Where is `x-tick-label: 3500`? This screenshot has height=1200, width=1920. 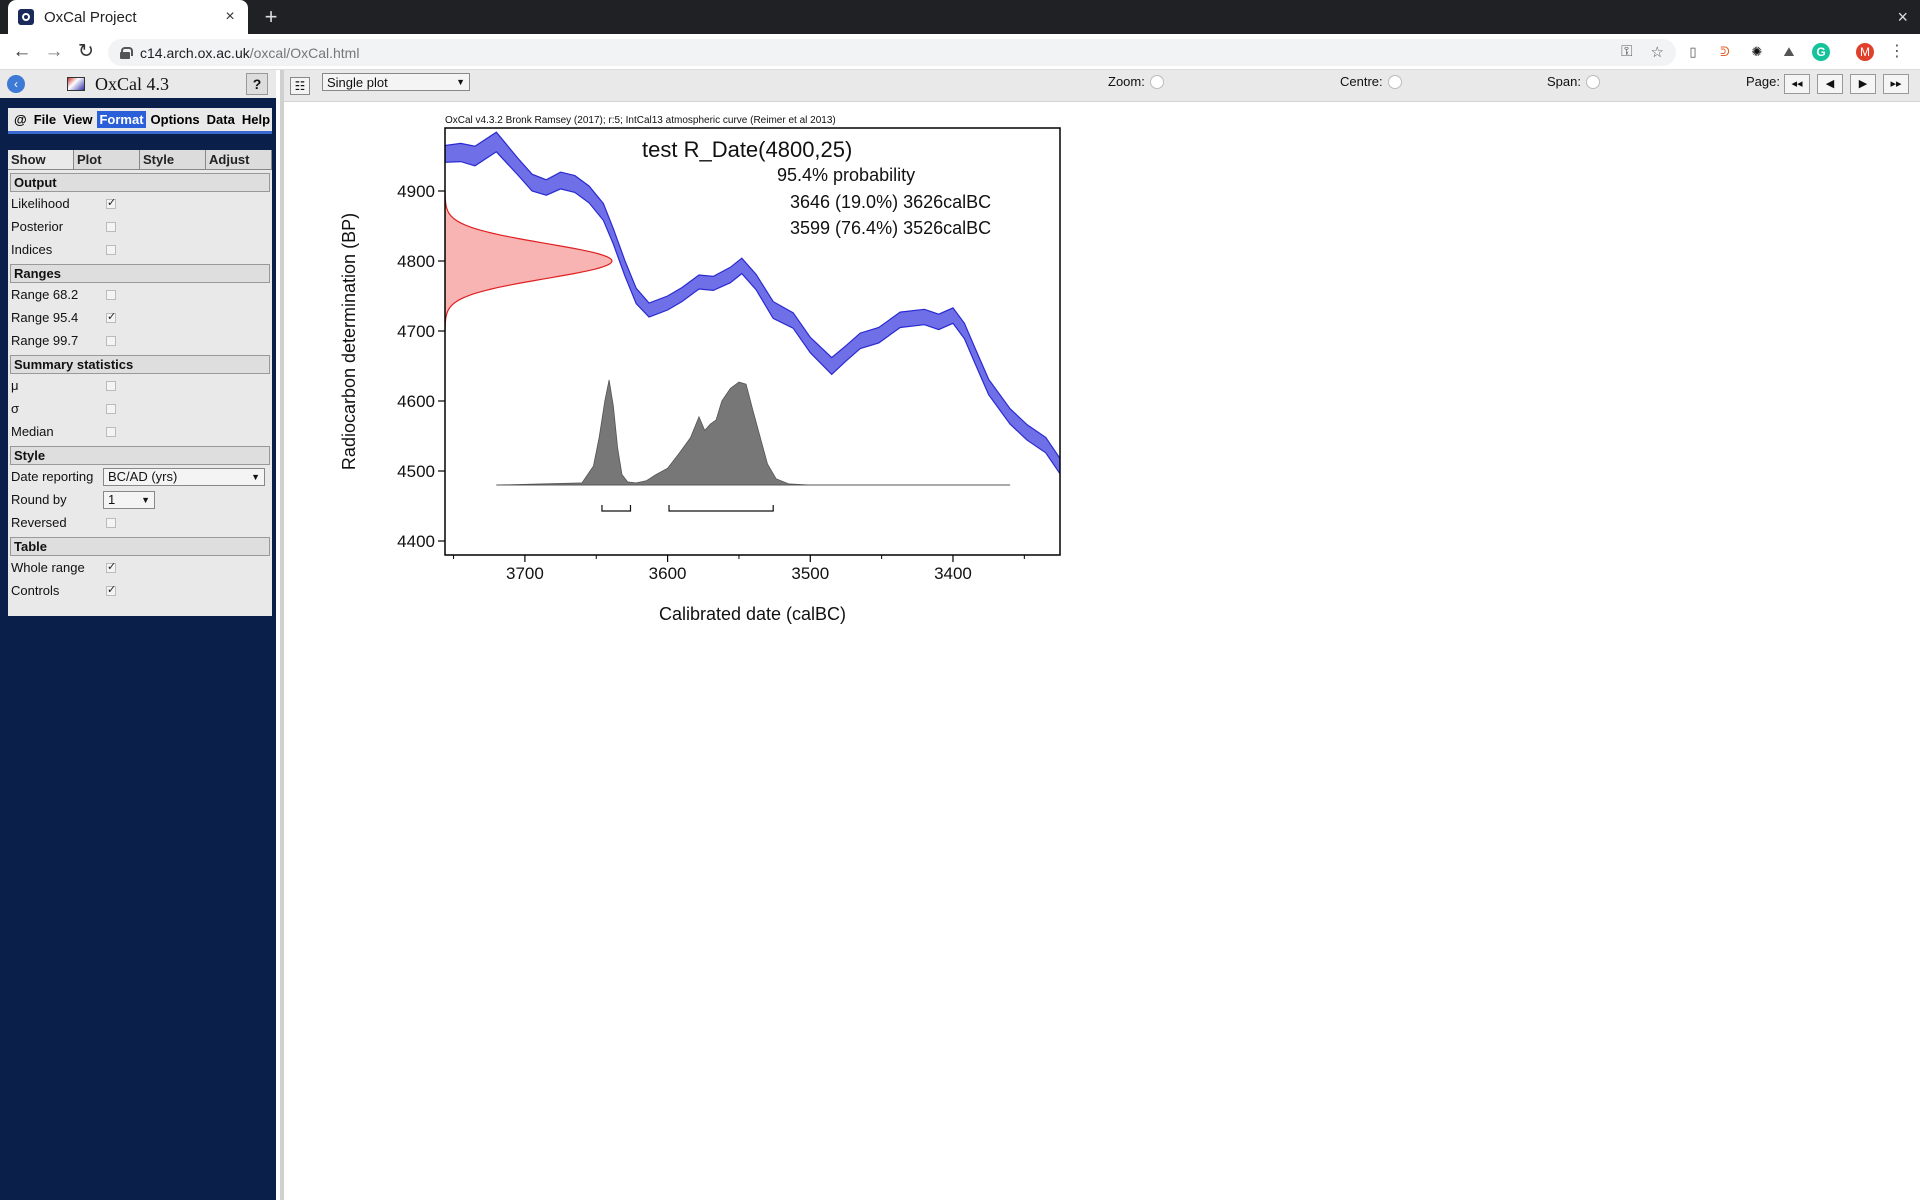
x-tick-label: 3500 is located at coordinates (810, 573).